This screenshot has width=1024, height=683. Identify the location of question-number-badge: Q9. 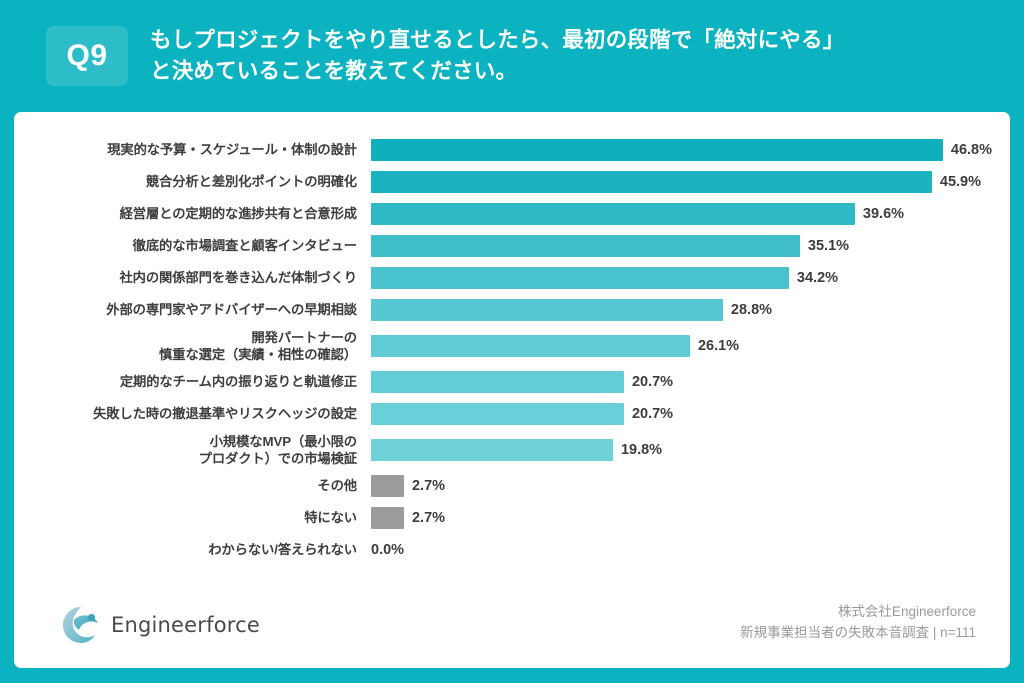
(87, 56).